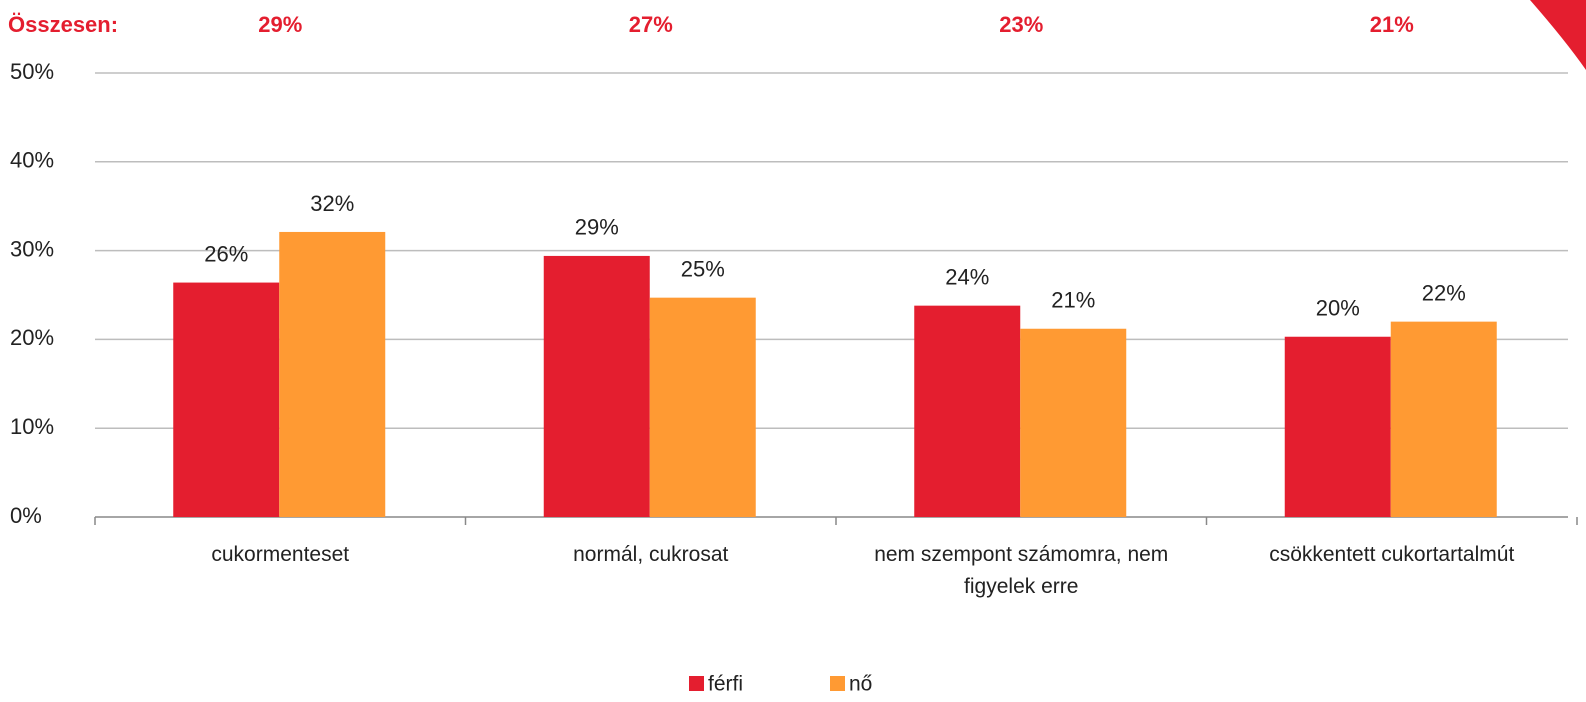  I want to click on legend-label: férfi, so click(725, 684).